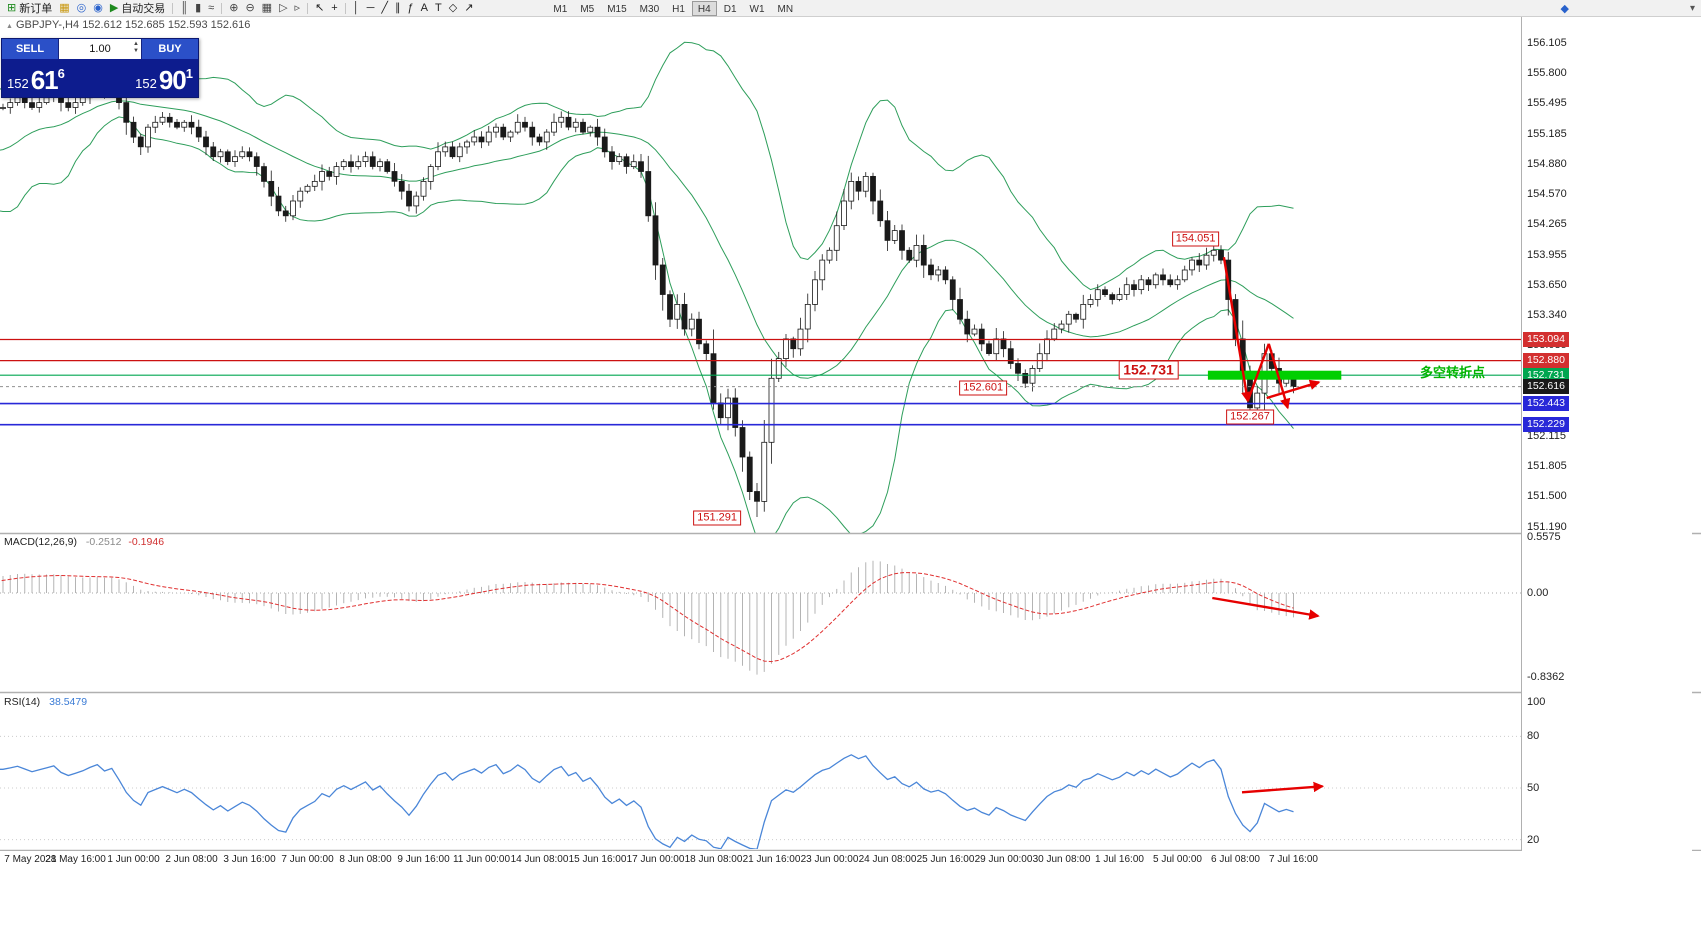 The image size is (1701, 941). Describe the element at coordinates (678, 9) in the screenshot. I see `timeframe-h1-button: H1` at that location.